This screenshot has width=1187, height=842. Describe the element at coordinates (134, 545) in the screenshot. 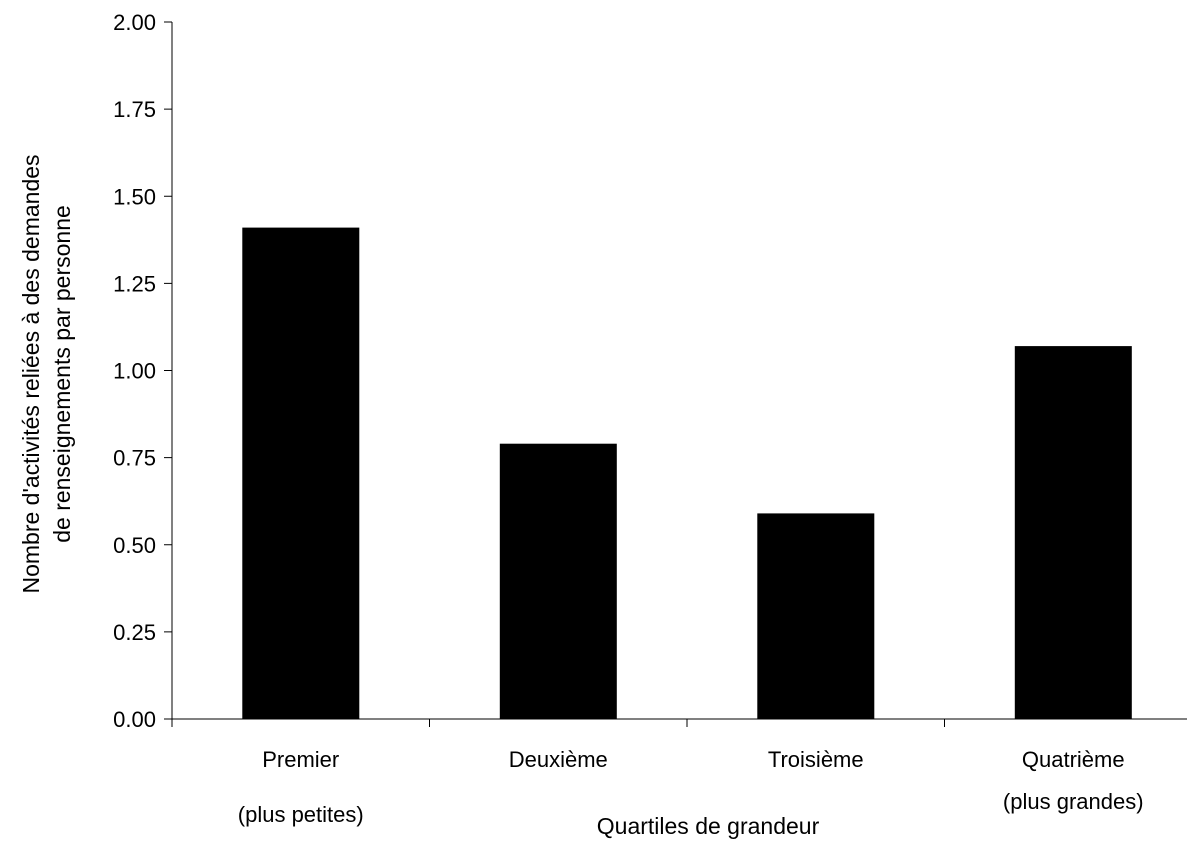

I see `y-tick-label: 0.50` at that location.